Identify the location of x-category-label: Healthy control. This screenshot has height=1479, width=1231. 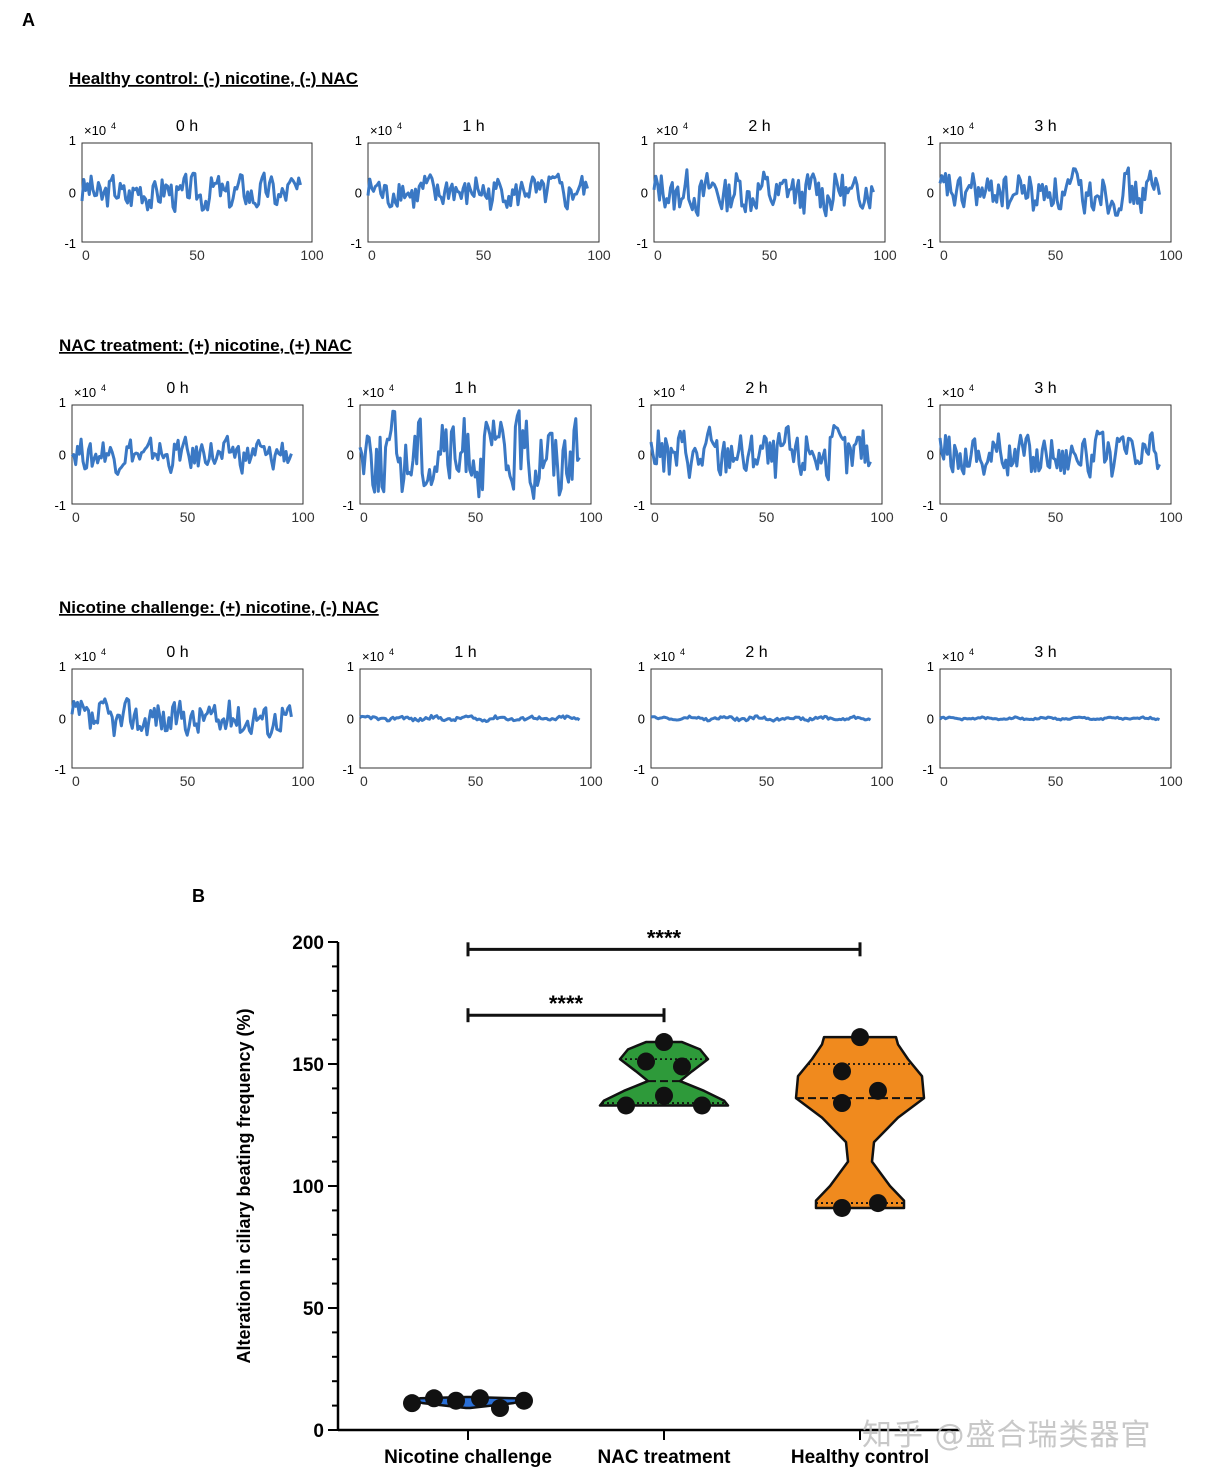
(860, 1457).